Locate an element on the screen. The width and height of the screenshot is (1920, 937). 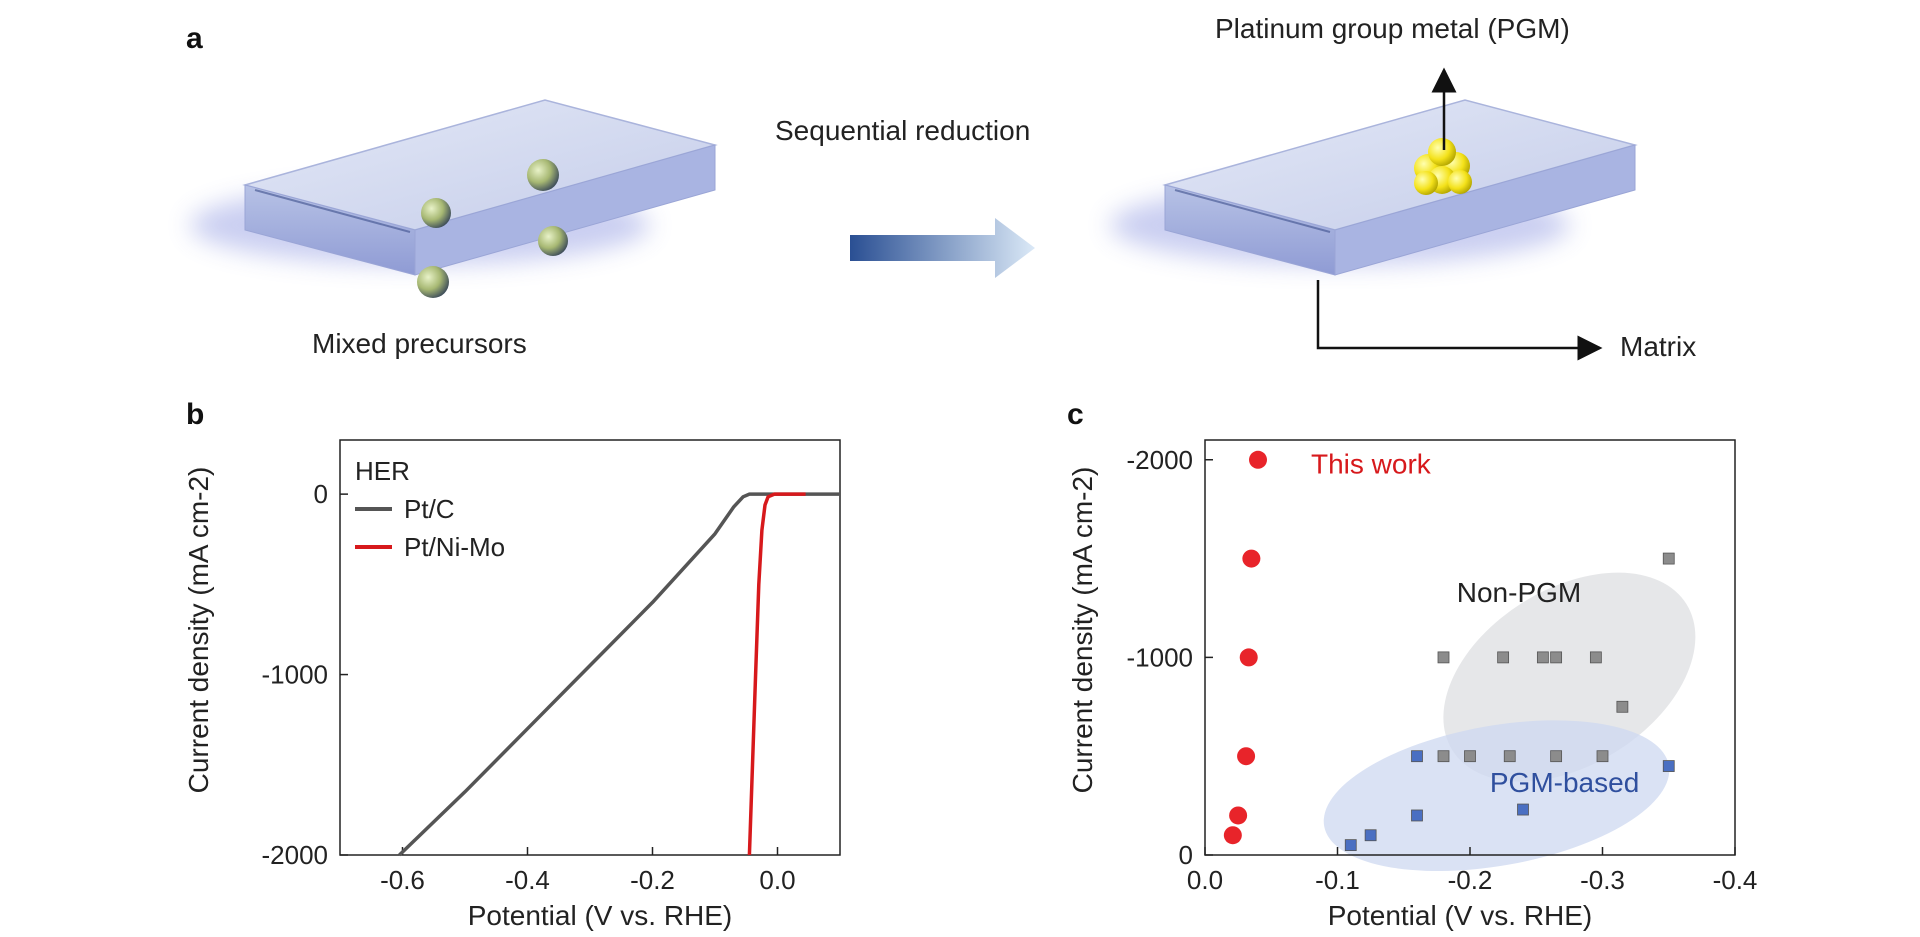
chart-b-series-pt-c is located at coordinates (619, 674).